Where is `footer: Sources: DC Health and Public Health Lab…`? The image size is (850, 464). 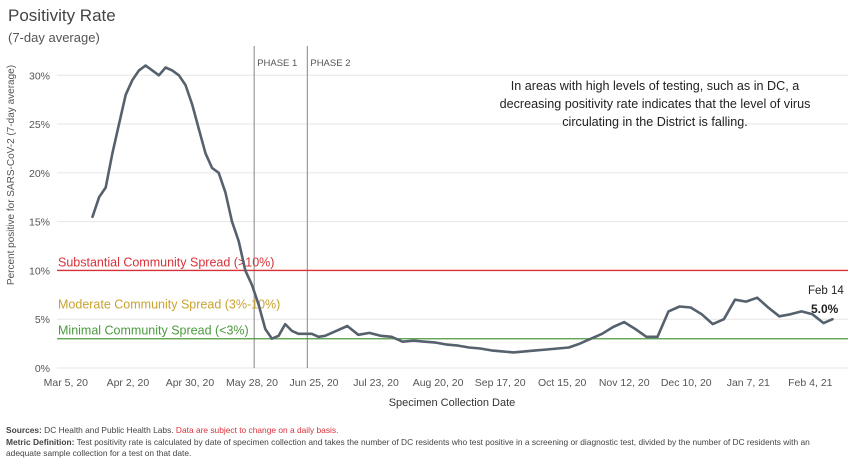
footer: Sources: DC Health and Public Health Lab… is located at coordinates (426, 442).